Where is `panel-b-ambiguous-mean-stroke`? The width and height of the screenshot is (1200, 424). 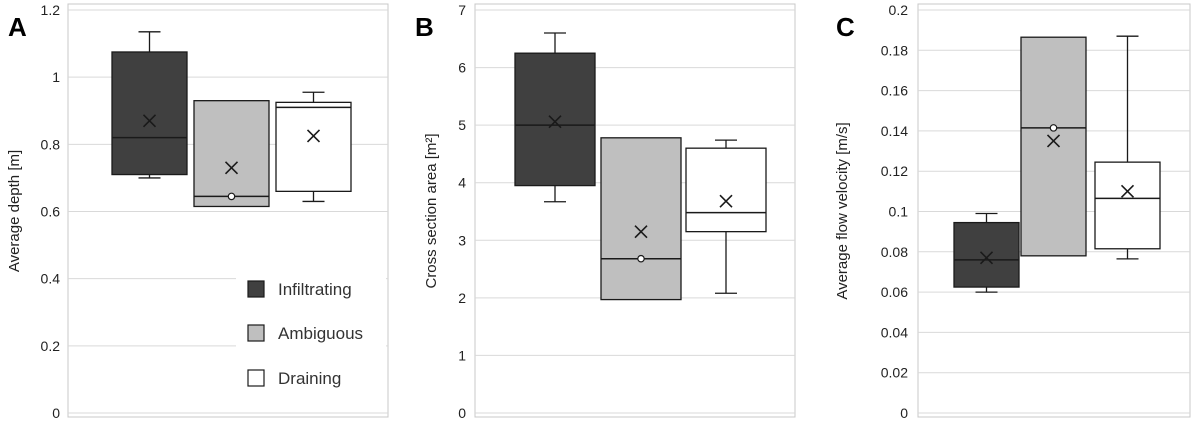 panel-b-ambiguous-mean-stroke is located at coordinates (641, 232).